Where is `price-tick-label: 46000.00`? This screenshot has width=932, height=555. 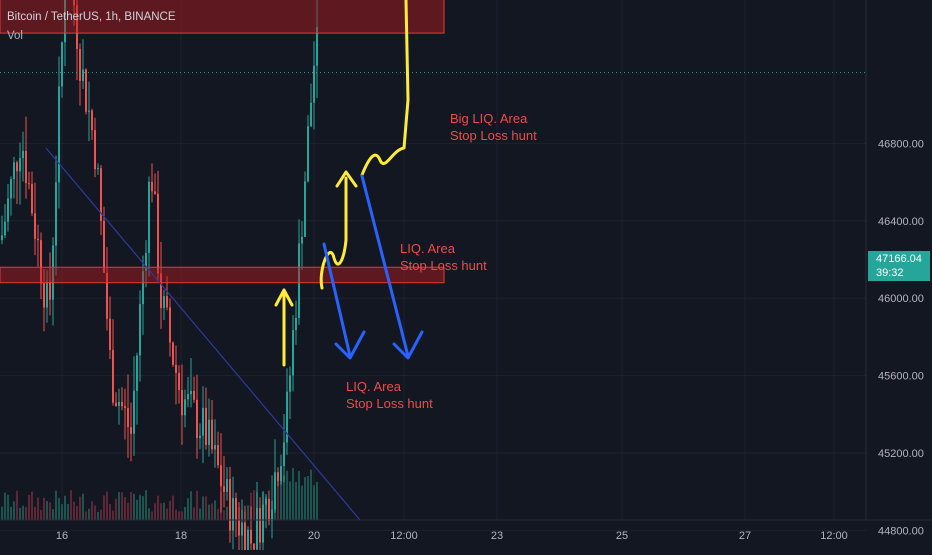 price-tick-label: 46000.00 is located at coordinates (901, 299).